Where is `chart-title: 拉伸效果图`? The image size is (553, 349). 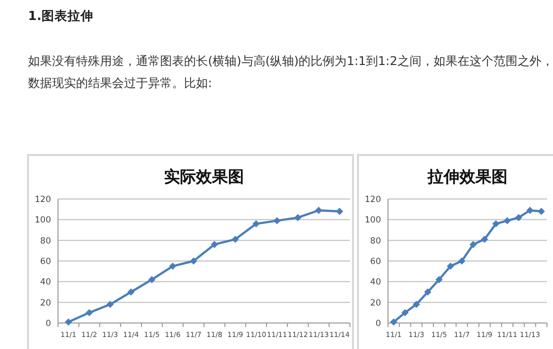
chart-title: 拉伸效果图 is located at coordinates (467, 176).